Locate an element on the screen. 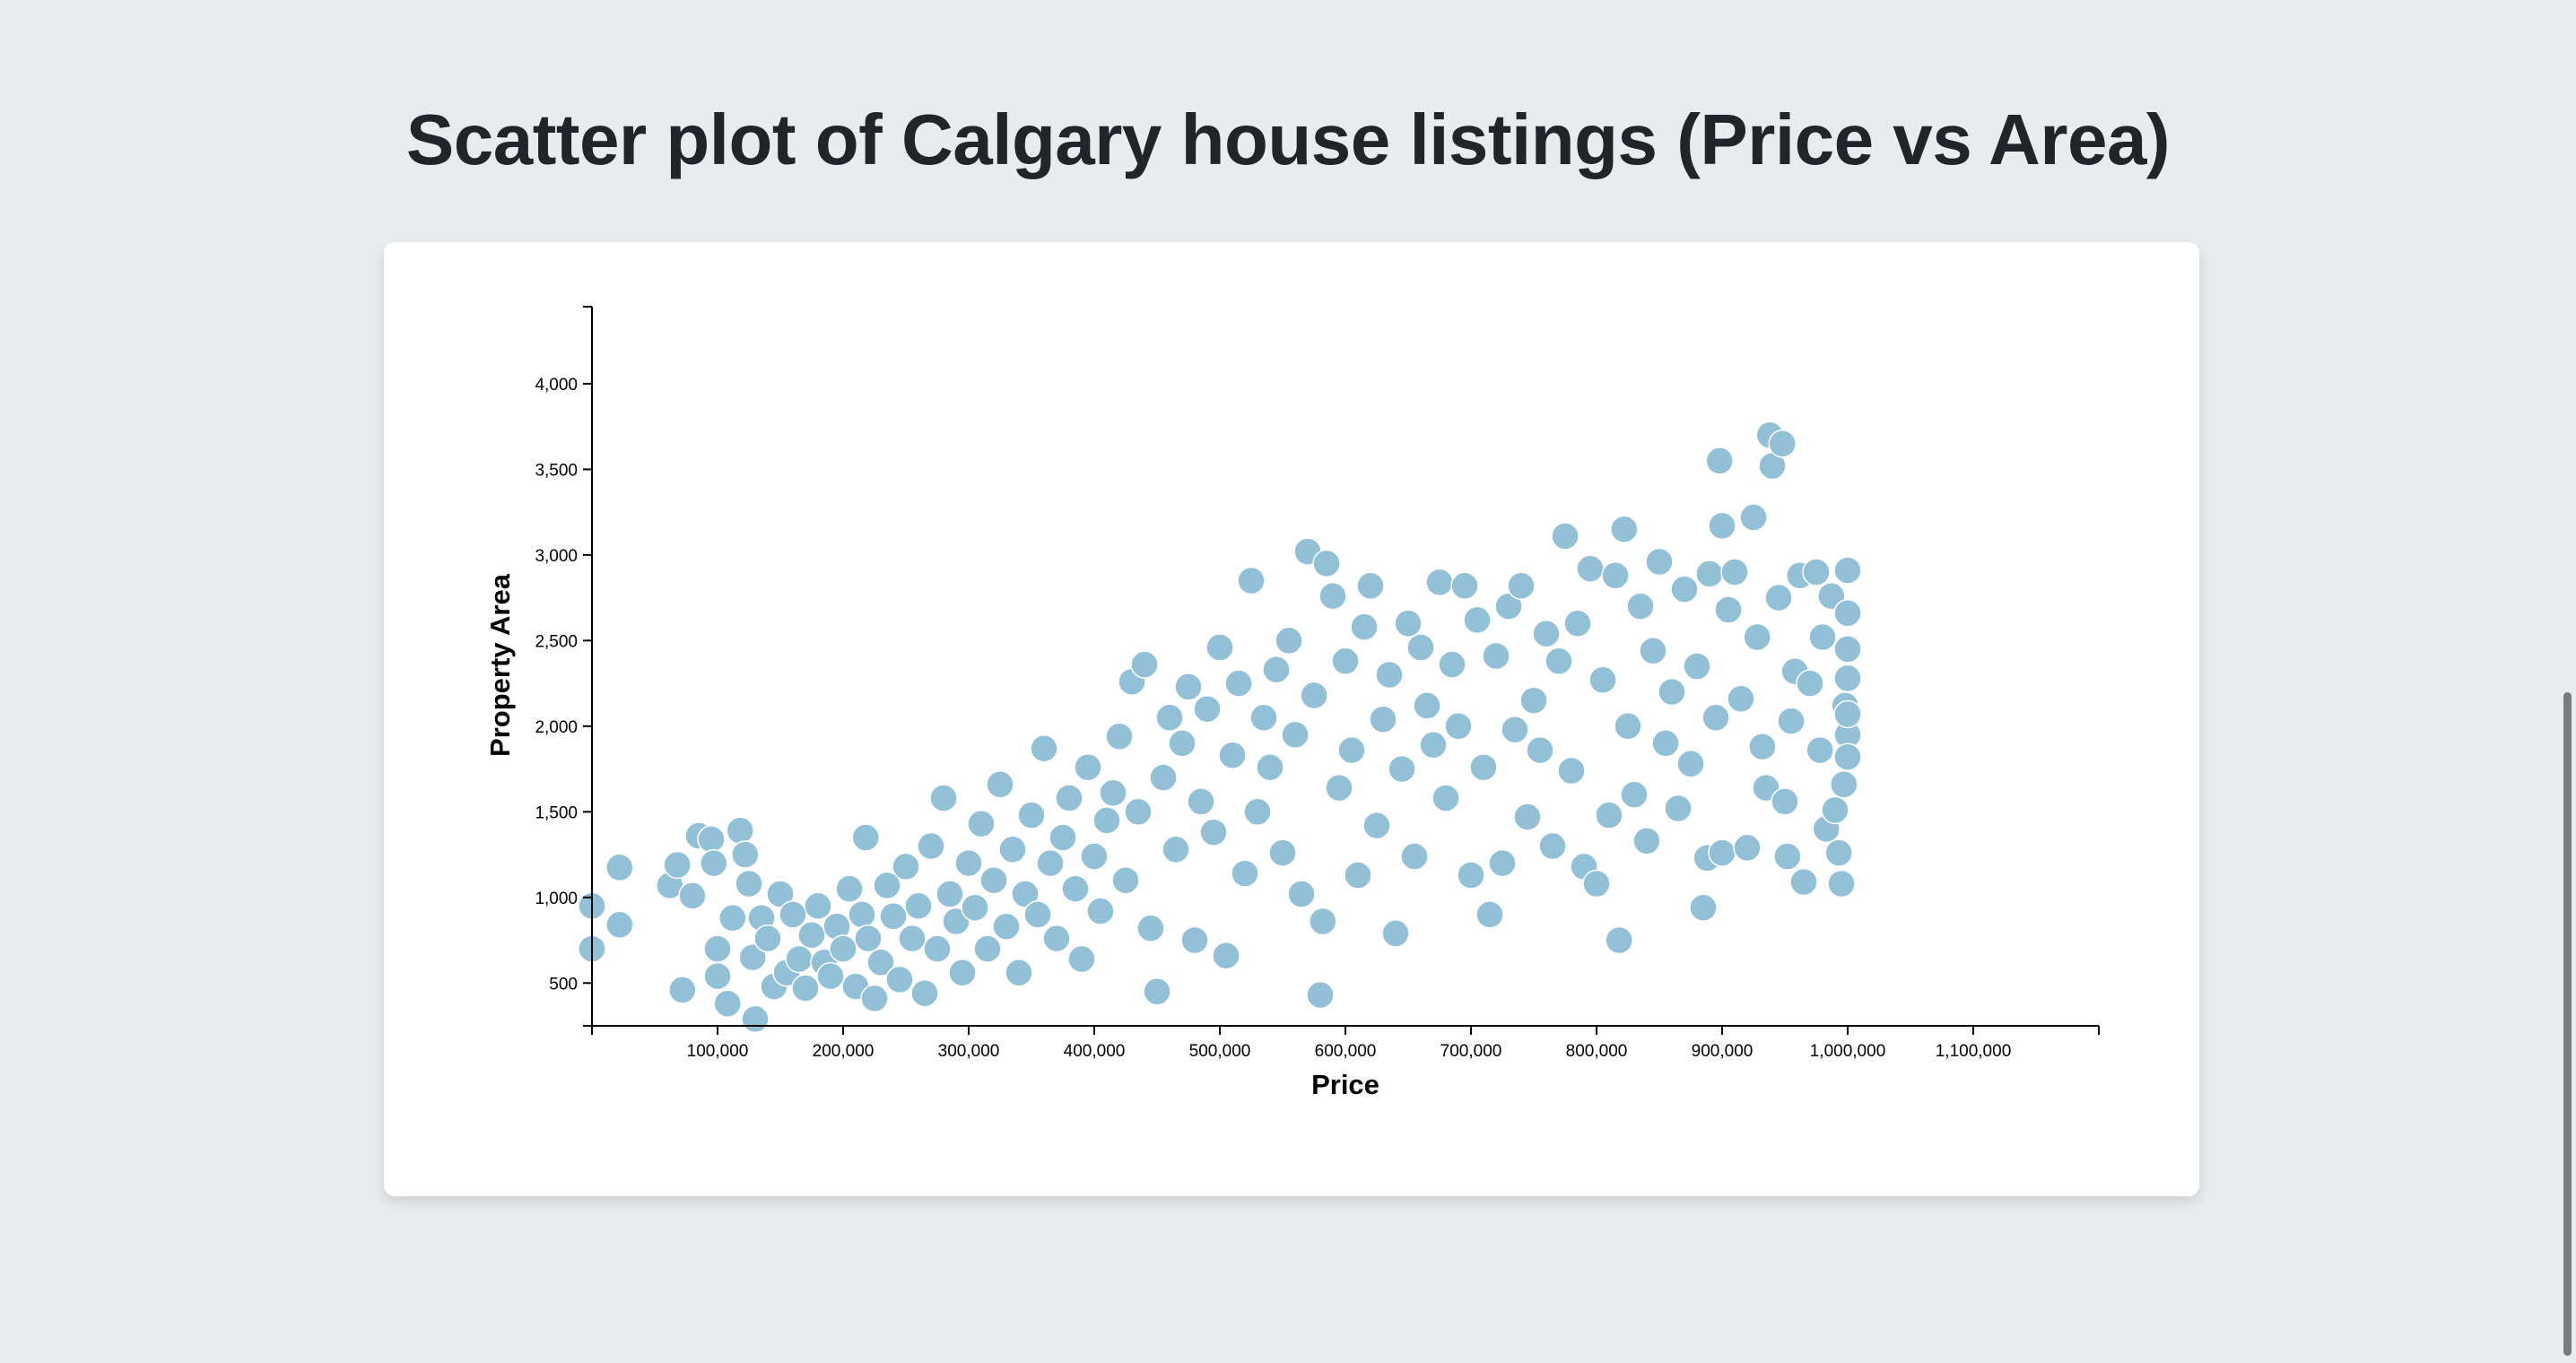  x-axis-title: Price is located at coordinates (1345, 1085).